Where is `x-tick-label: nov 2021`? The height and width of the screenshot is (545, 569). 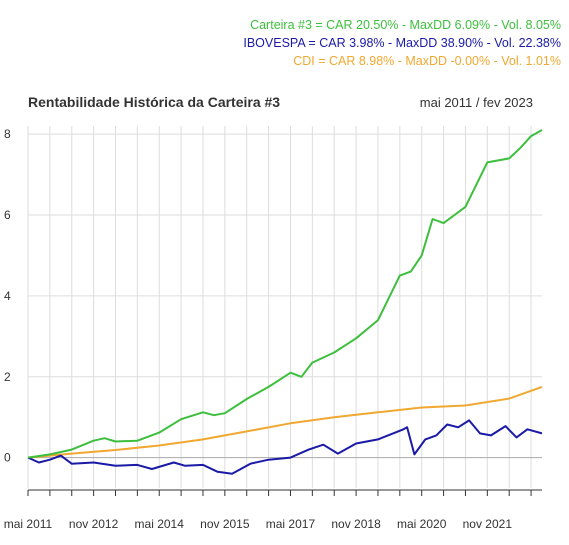
x-tick-label: nov 2021 is located at coordinates (488, 524).